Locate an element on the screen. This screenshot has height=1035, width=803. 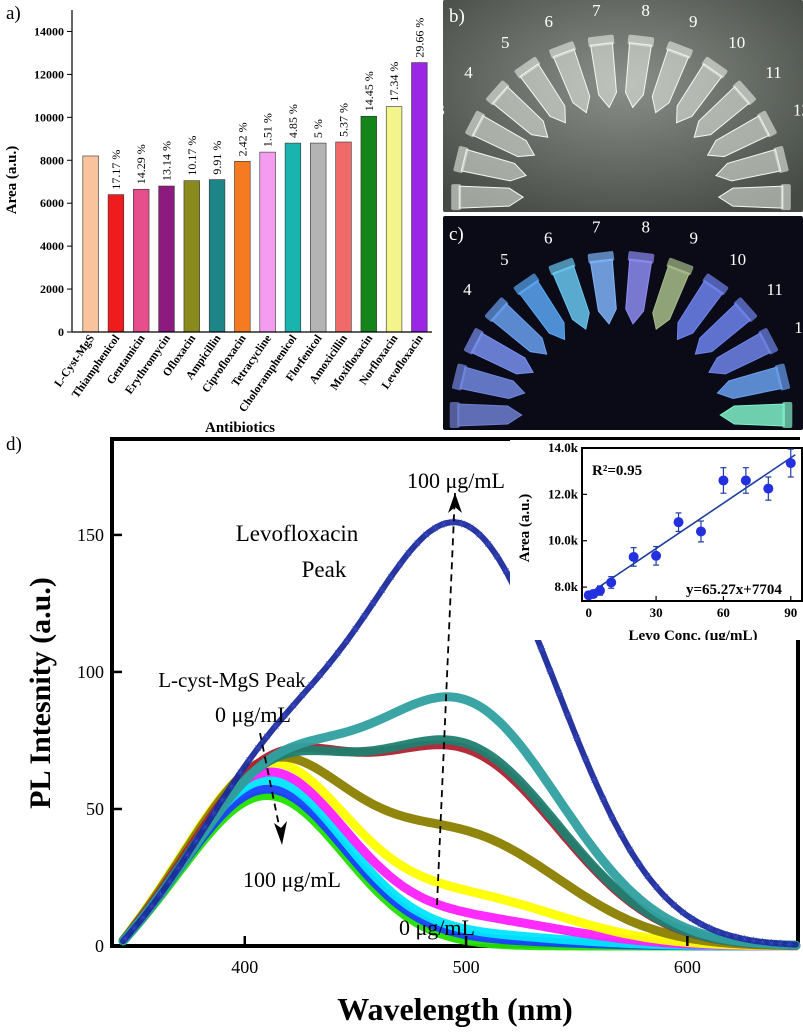
pl-x-tick-label: 400 is located at coordinates (244, 967).